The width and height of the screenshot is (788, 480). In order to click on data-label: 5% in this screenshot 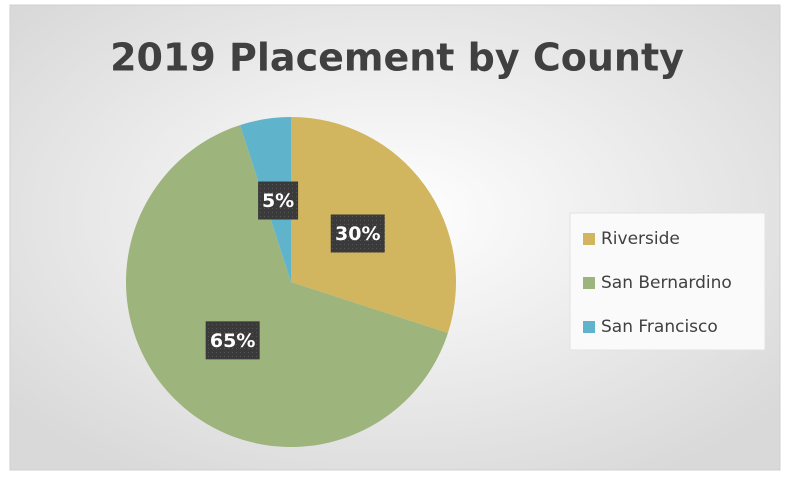, I will do `click(278, 201)`.